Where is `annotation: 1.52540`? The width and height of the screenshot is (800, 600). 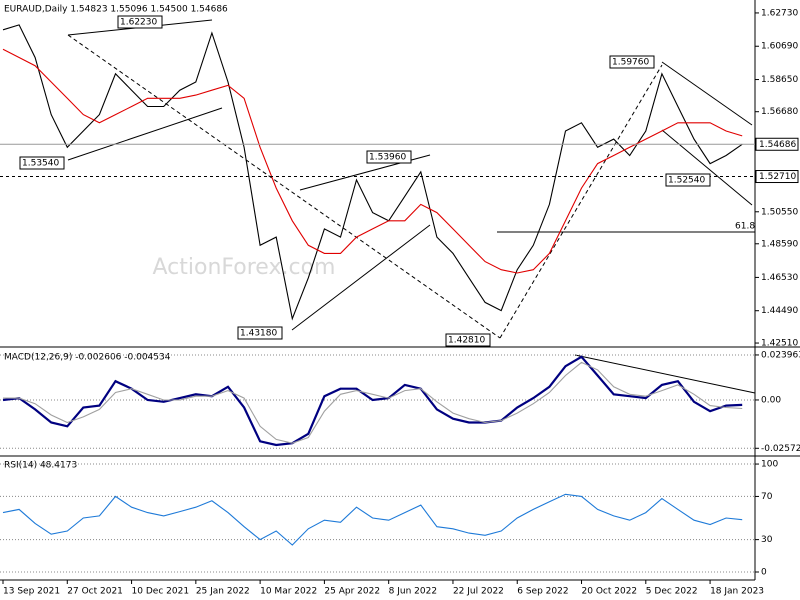 annotation: 1.52540 is located at coordinates (686, 181).